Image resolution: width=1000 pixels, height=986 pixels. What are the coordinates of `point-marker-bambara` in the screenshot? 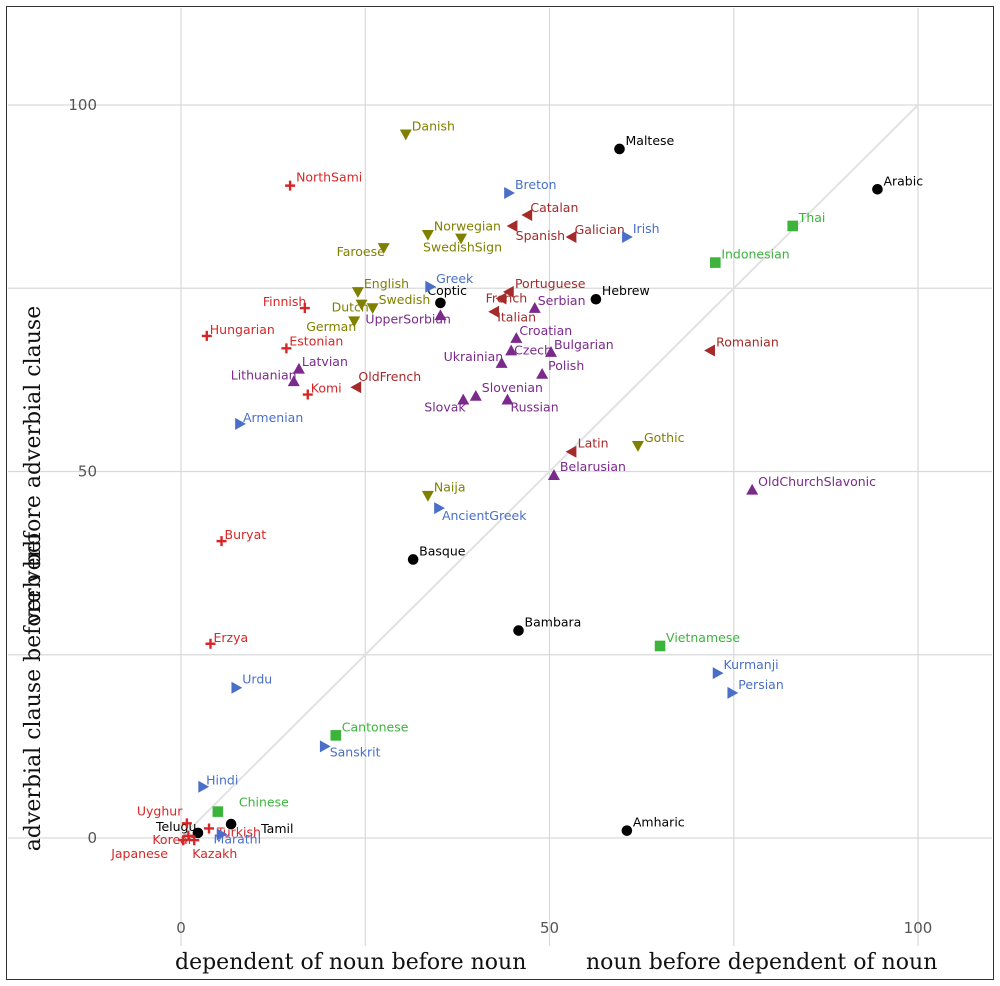 It's located at (518, 630).